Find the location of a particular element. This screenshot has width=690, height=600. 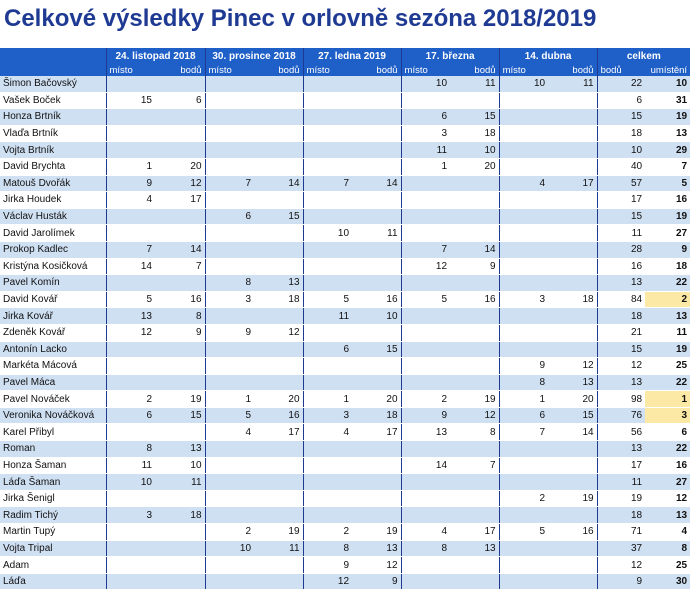

overall-place-cell: 18 is located at coordinates (667, 267).